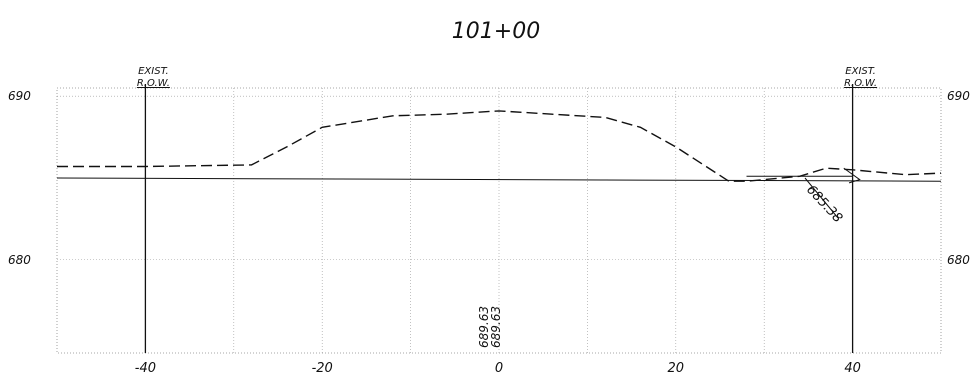 Image resolution: width=980 pixels, height=380 pixels. Describe the element at coordinates (496, 31) in the screenshot. I see `section-title: 101+00` at that location.